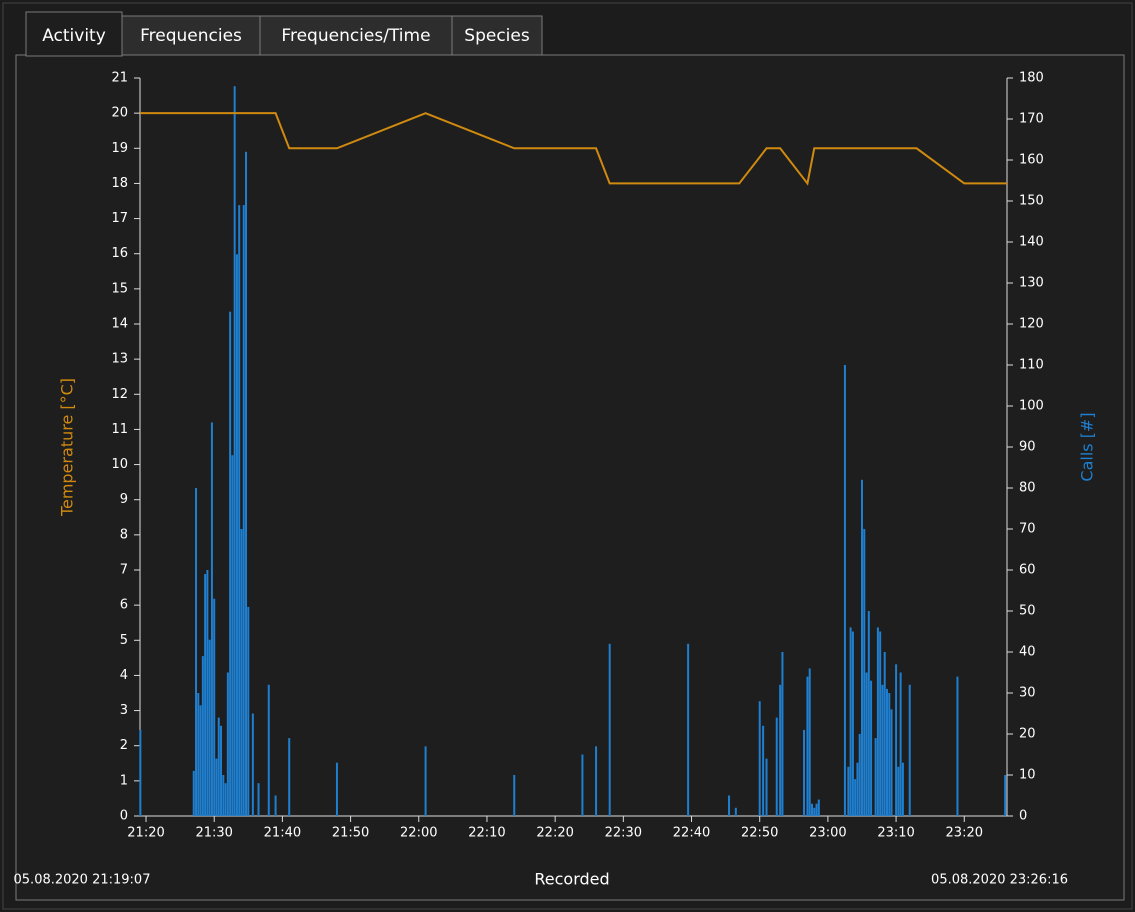  Describe the element at coordinates (999, 880) in the screenshot. I see `x-end-label: 05.08.2020 23:26:16` at that location.